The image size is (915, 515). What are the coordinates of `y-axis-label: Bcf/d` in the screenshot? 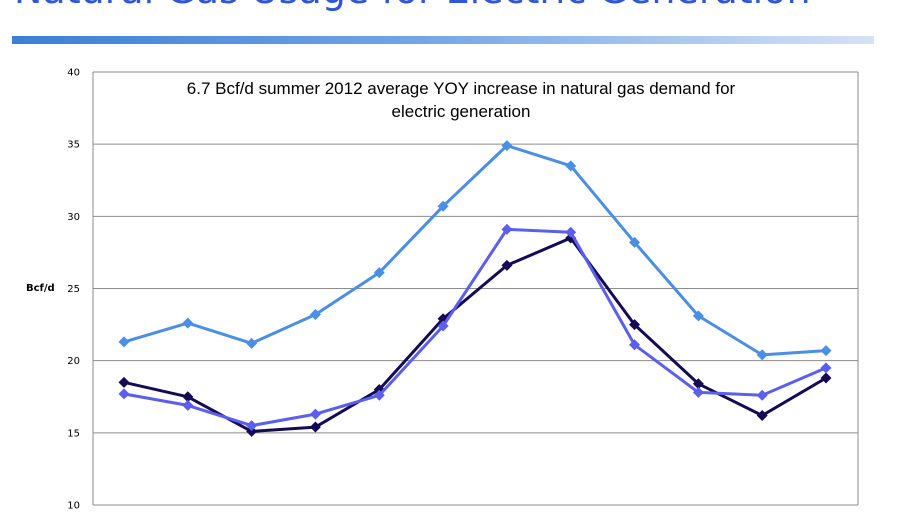 It's located at (40, 288).